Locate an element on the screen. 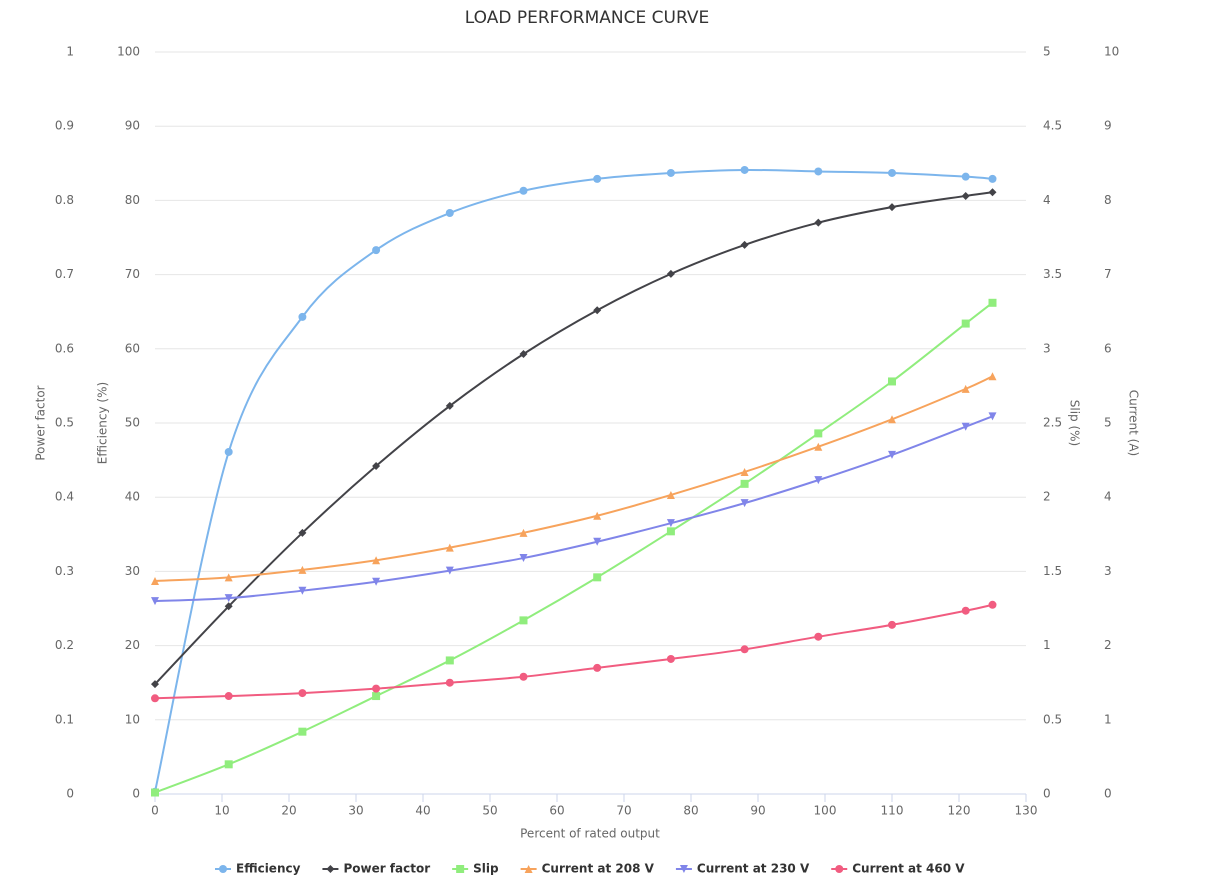 The image size is (1213, 888). y-tick-label: 0.7 is located at coordinates (64, 274).